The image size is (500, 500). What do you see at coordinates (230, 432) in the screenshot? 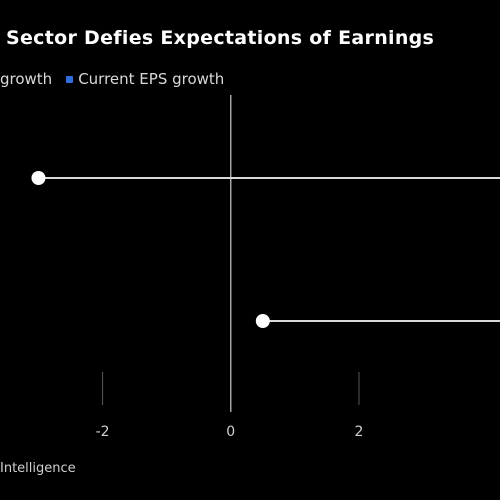
I see `x-tick-label: 0` at bounding box center [230, 432].